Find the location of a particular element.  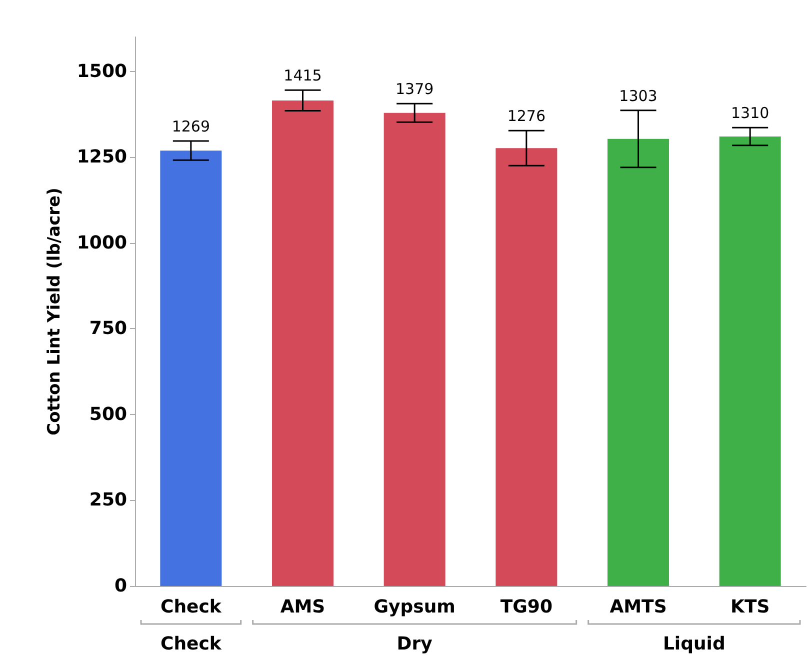

x-tick-label: Check is located at coordinates (191, 607).